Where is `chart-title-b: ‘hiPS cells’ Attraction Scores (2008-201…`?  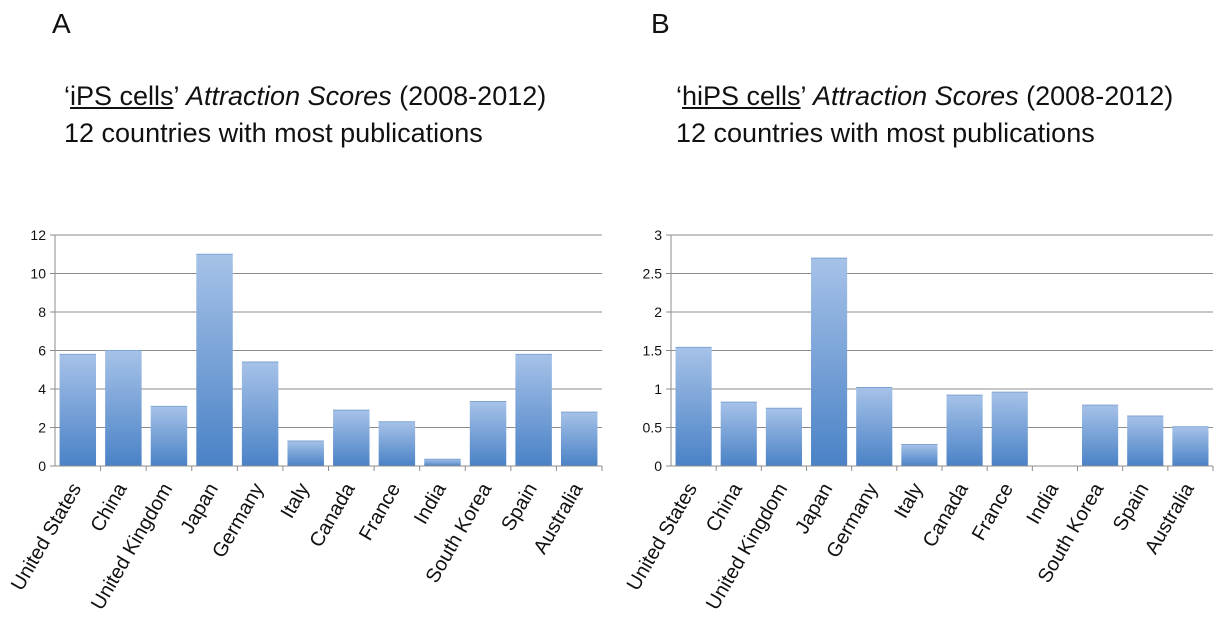
chart-title-b: ‘hiPS cells’ Attraction Scores (2008-201… is located at coordinates (924, 115).